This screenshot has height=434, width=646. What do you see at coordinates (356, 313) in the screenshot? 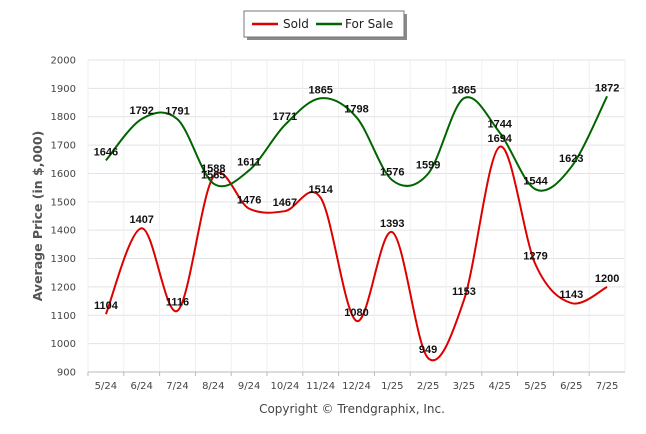
I see `data-label-sold-7: 1080` at bounding box center [356, 313].